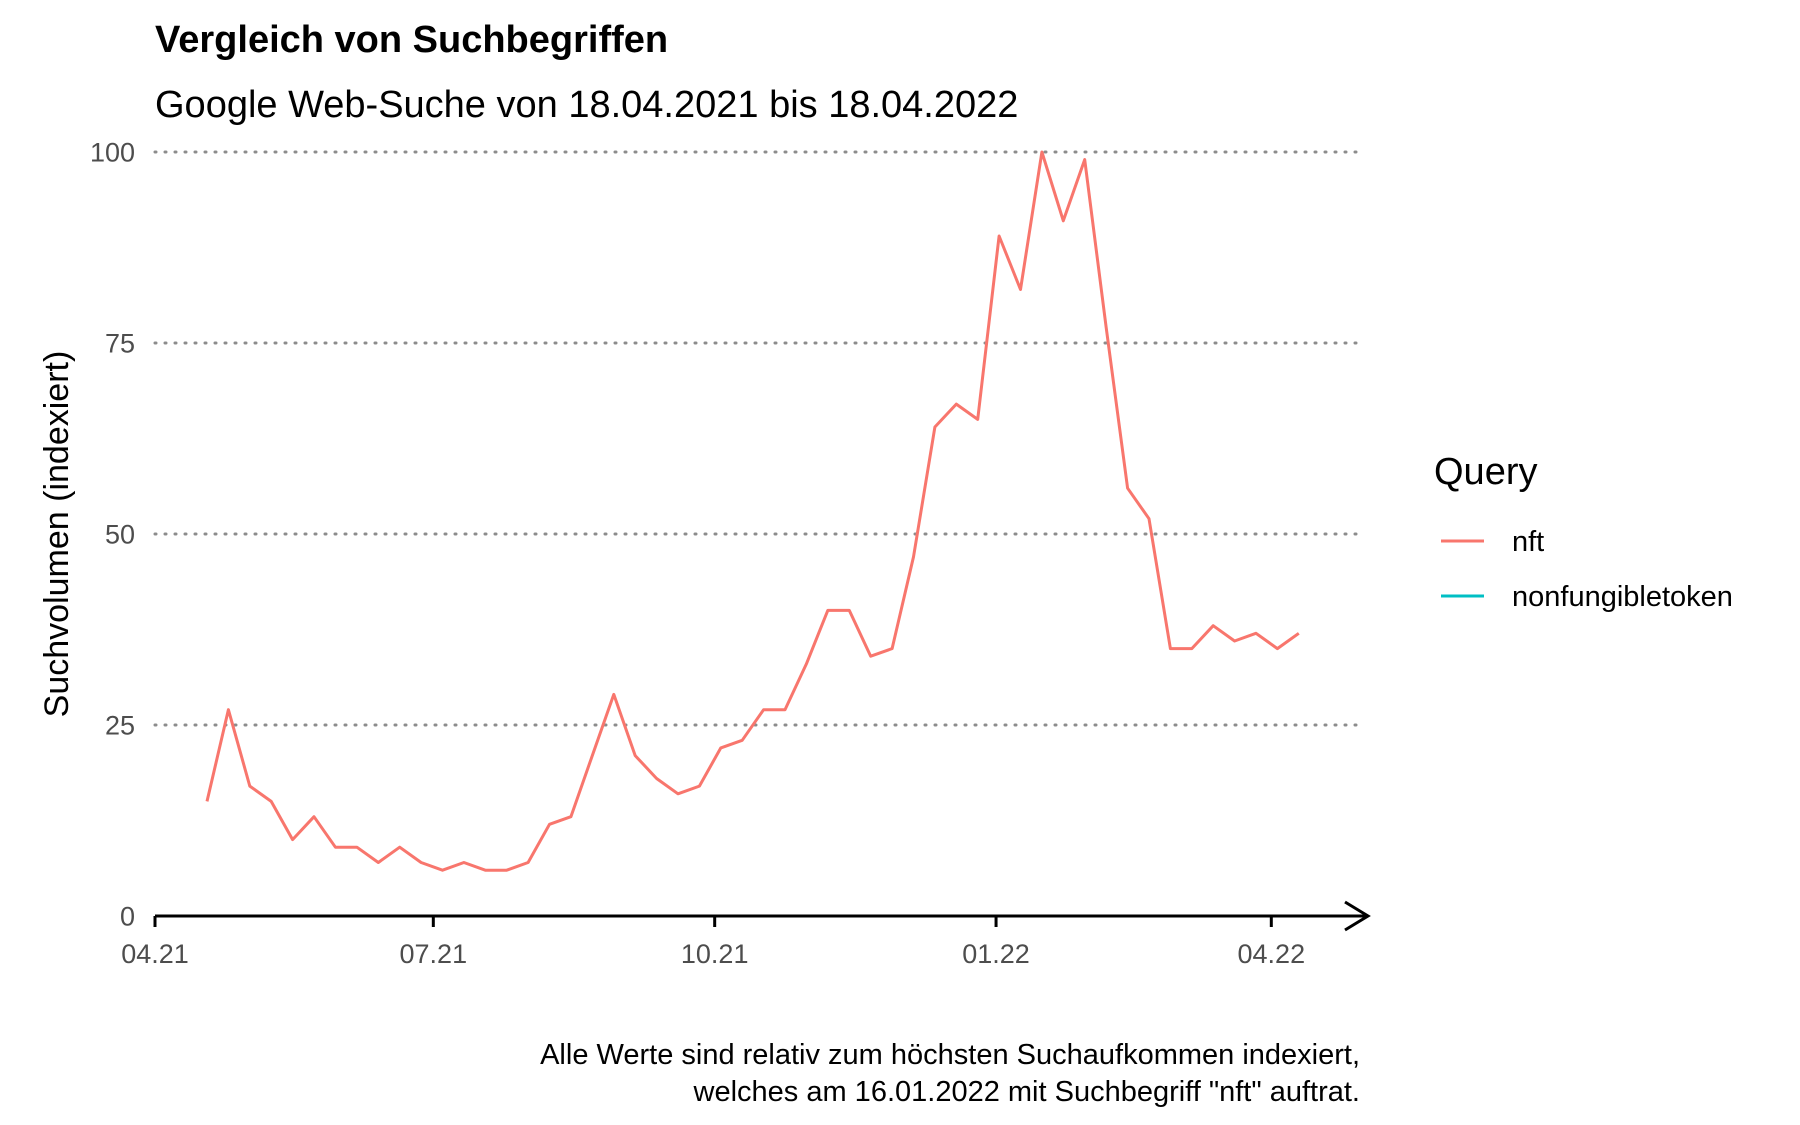 This screenshot has height=1125, width=1800. Describe the element at coordinates (120, 534) in the screenshot. I see `y-tick-label: 50` at that location.